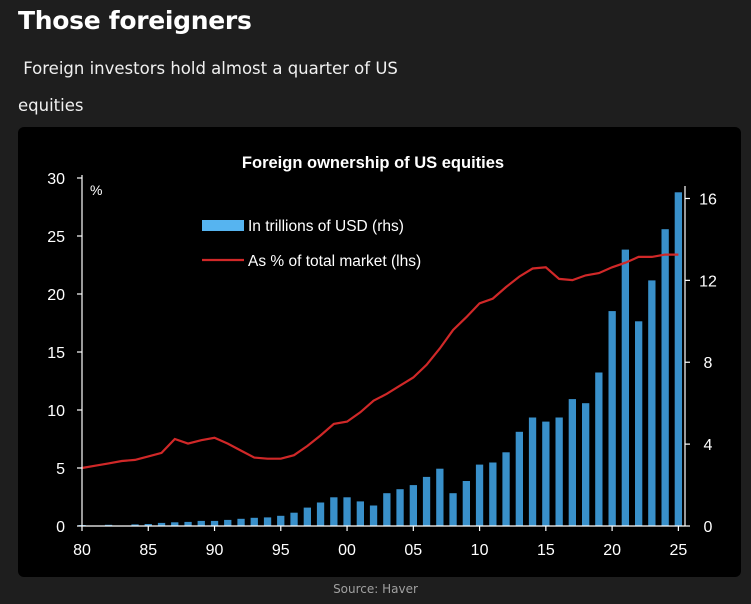  Describe the element at coordinates (708, 445) in the screenshot. I see `right-tick-label: 4` at that location.